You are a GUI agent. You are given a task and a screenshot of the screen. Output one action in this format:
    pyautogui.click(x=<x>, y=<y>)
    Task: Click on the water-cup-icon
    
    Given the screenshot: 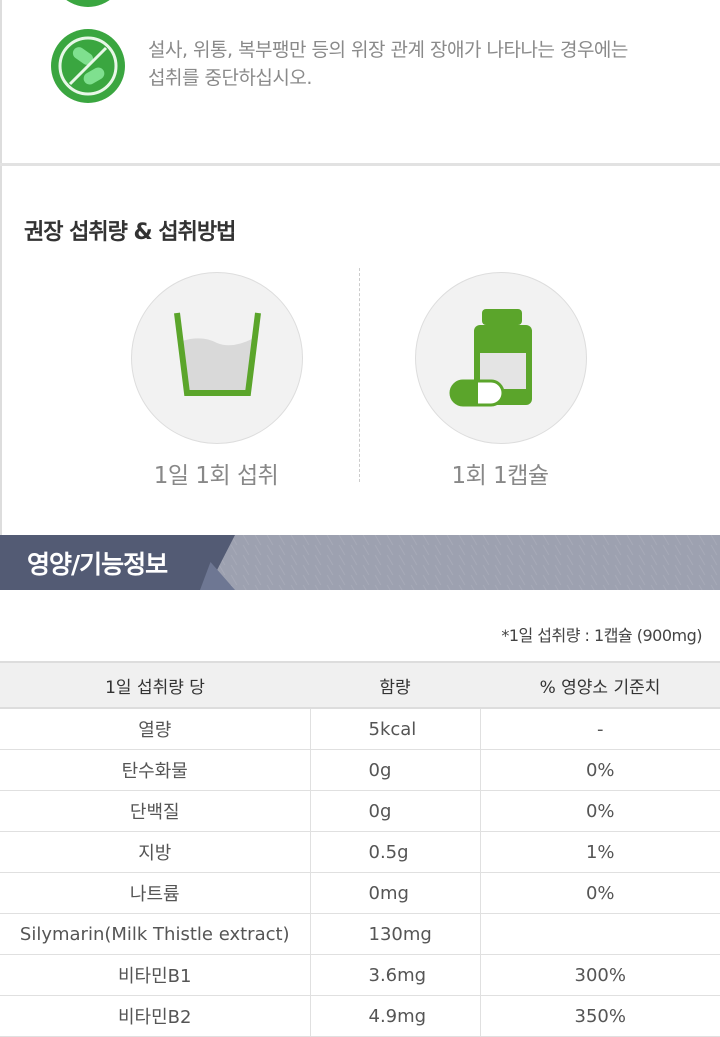 What is the action you would take?
    pyautogui.click(x=217, y=358)
    